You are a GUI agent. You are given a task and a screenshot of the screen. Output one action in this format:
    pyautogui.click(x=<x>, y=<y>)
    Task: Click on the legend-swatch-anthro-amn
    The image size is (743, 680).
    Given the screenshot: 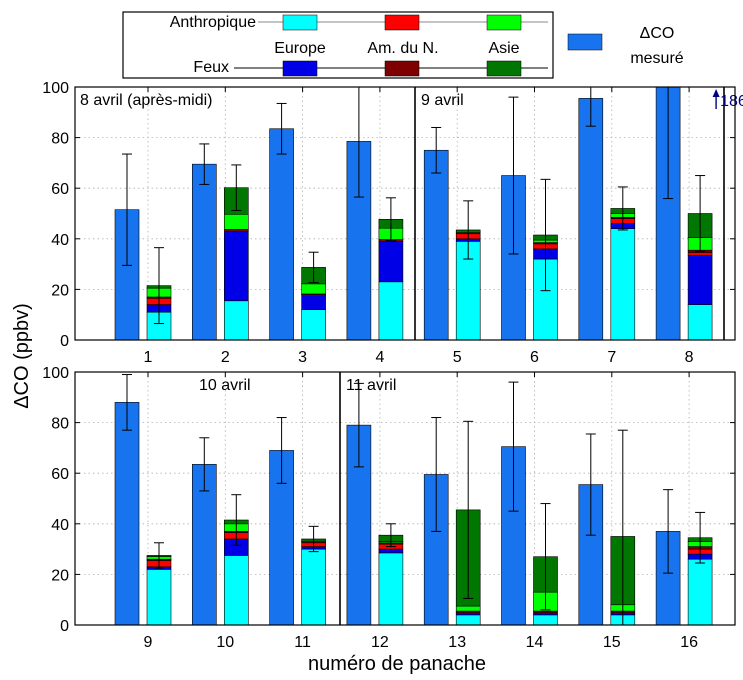 What is the action you would take?
    pyautogui.click(x=402, y=22)
    